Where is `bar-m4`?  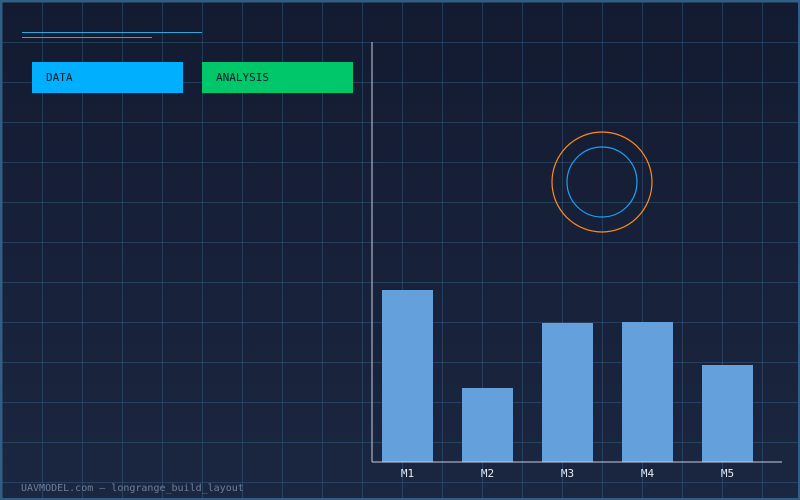
bar-m4 is located at coordinates (647, 392).